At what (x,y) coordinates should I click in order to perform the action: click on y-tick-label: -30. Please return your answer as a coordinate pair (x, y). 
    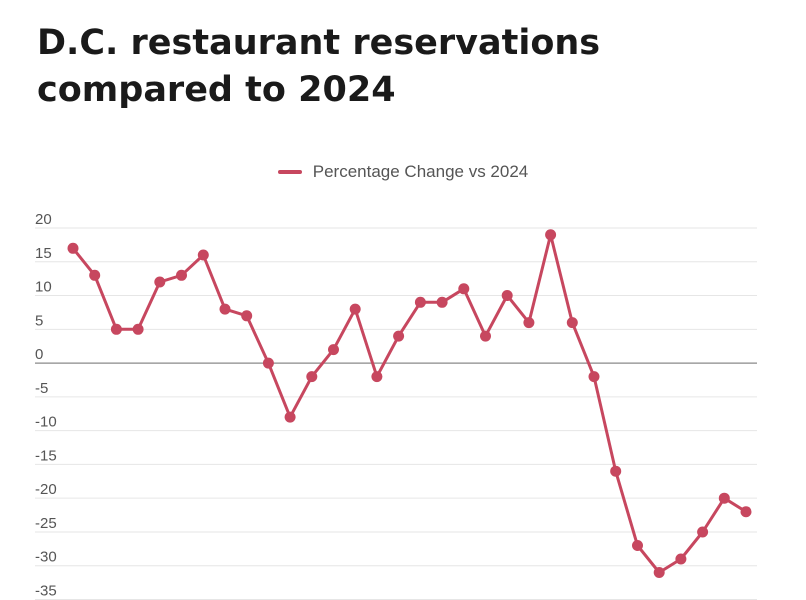
    Looking at the image, I should click on (46, 557).